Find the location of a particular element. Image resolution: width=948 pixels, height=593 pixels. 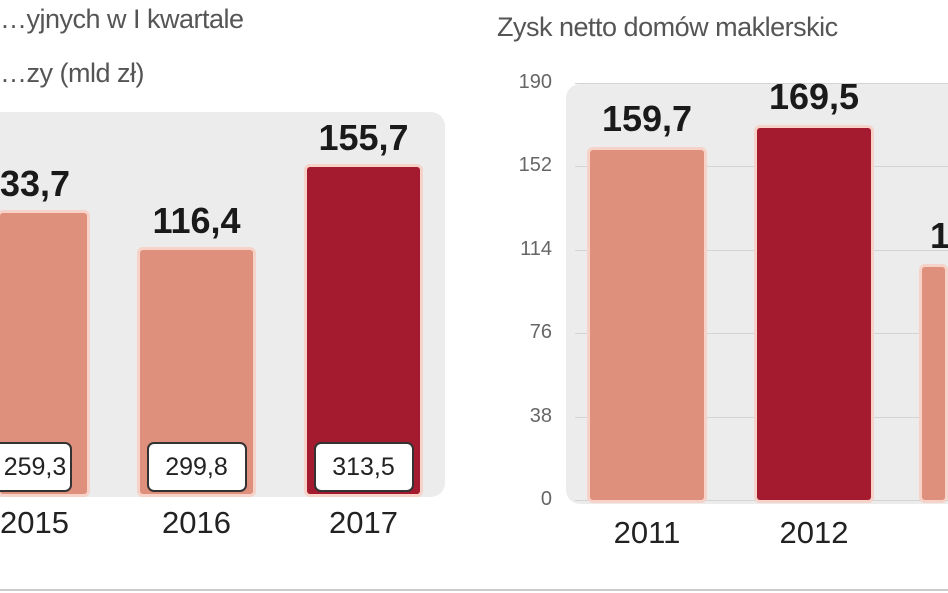

value-label: 1 is located at coordinates (939, 236).